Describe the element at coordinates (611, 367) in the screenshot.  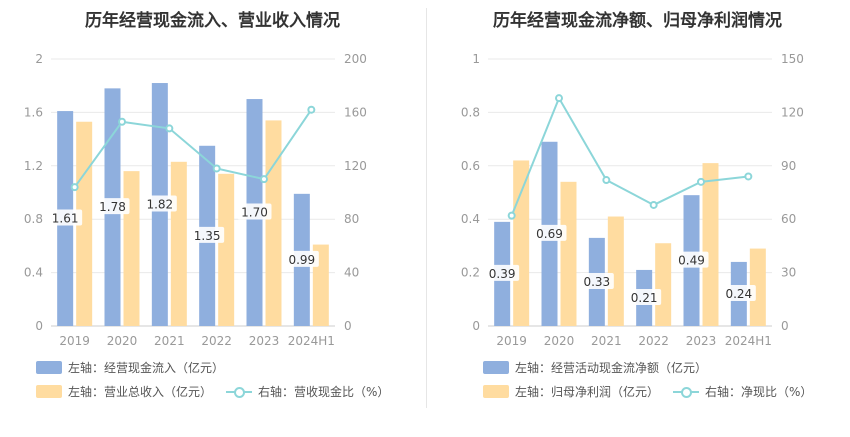
I see `legend-label: 左轴：经营活动现金流净额（亿元）` at that location.